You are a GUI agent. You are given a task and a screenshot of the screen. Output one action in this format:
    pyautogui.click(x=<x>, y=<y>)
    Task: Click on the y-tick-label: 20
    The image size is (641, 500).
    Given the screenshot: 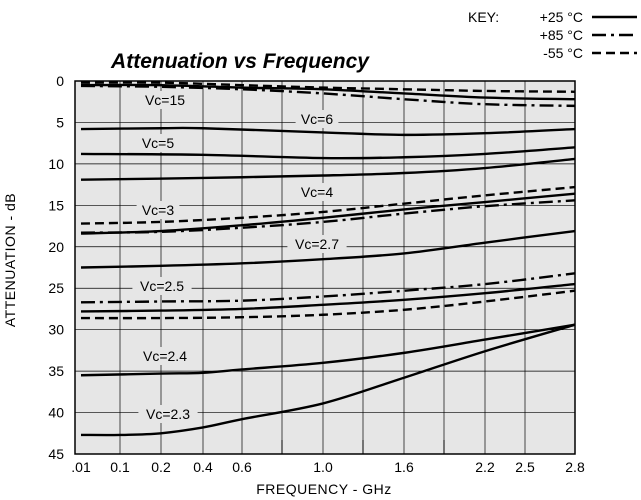 What is the action you would take?
    pyautogui.click(x=56, y=247)
    